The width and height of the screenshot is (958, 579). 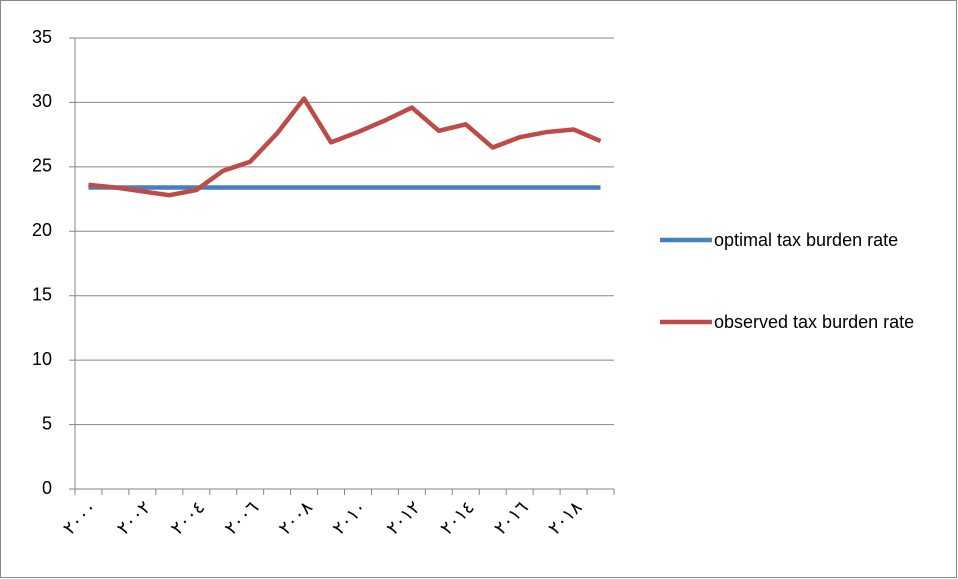 I want to click on legend-label: optimal tax burden rate, so click(x=806, y=240).